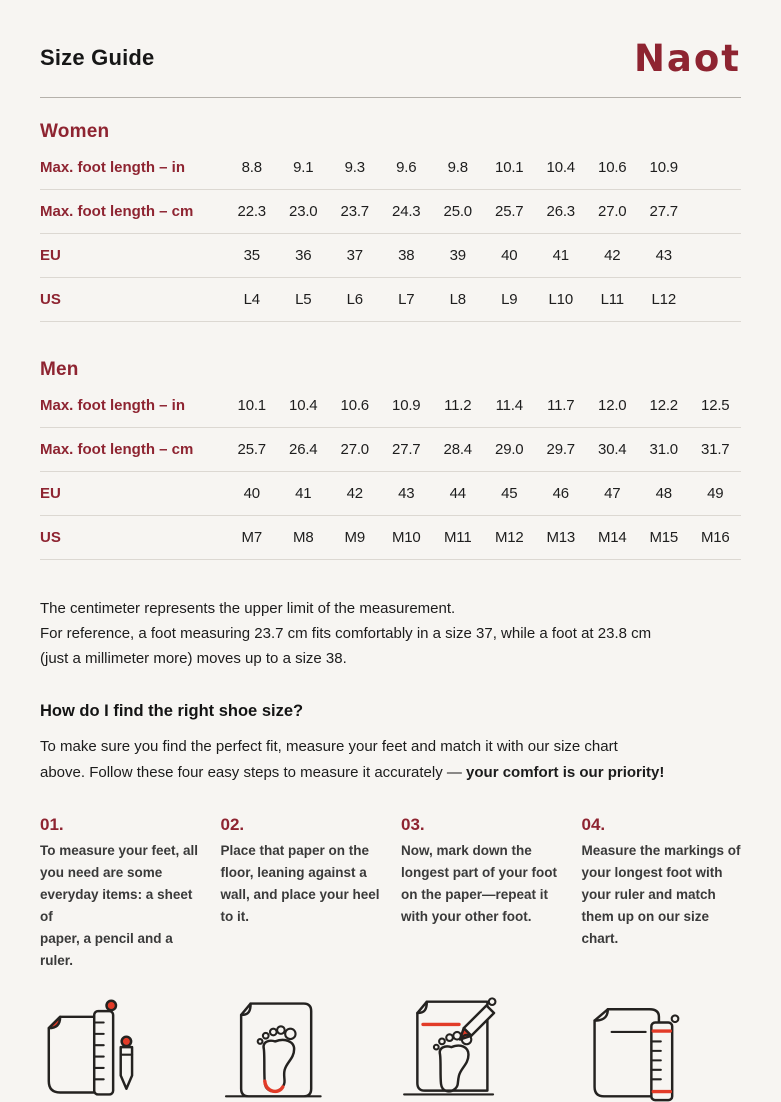 The height and width of the screenshot is (1102, 781). I want to click on size-value: L9, so click(509, 299).